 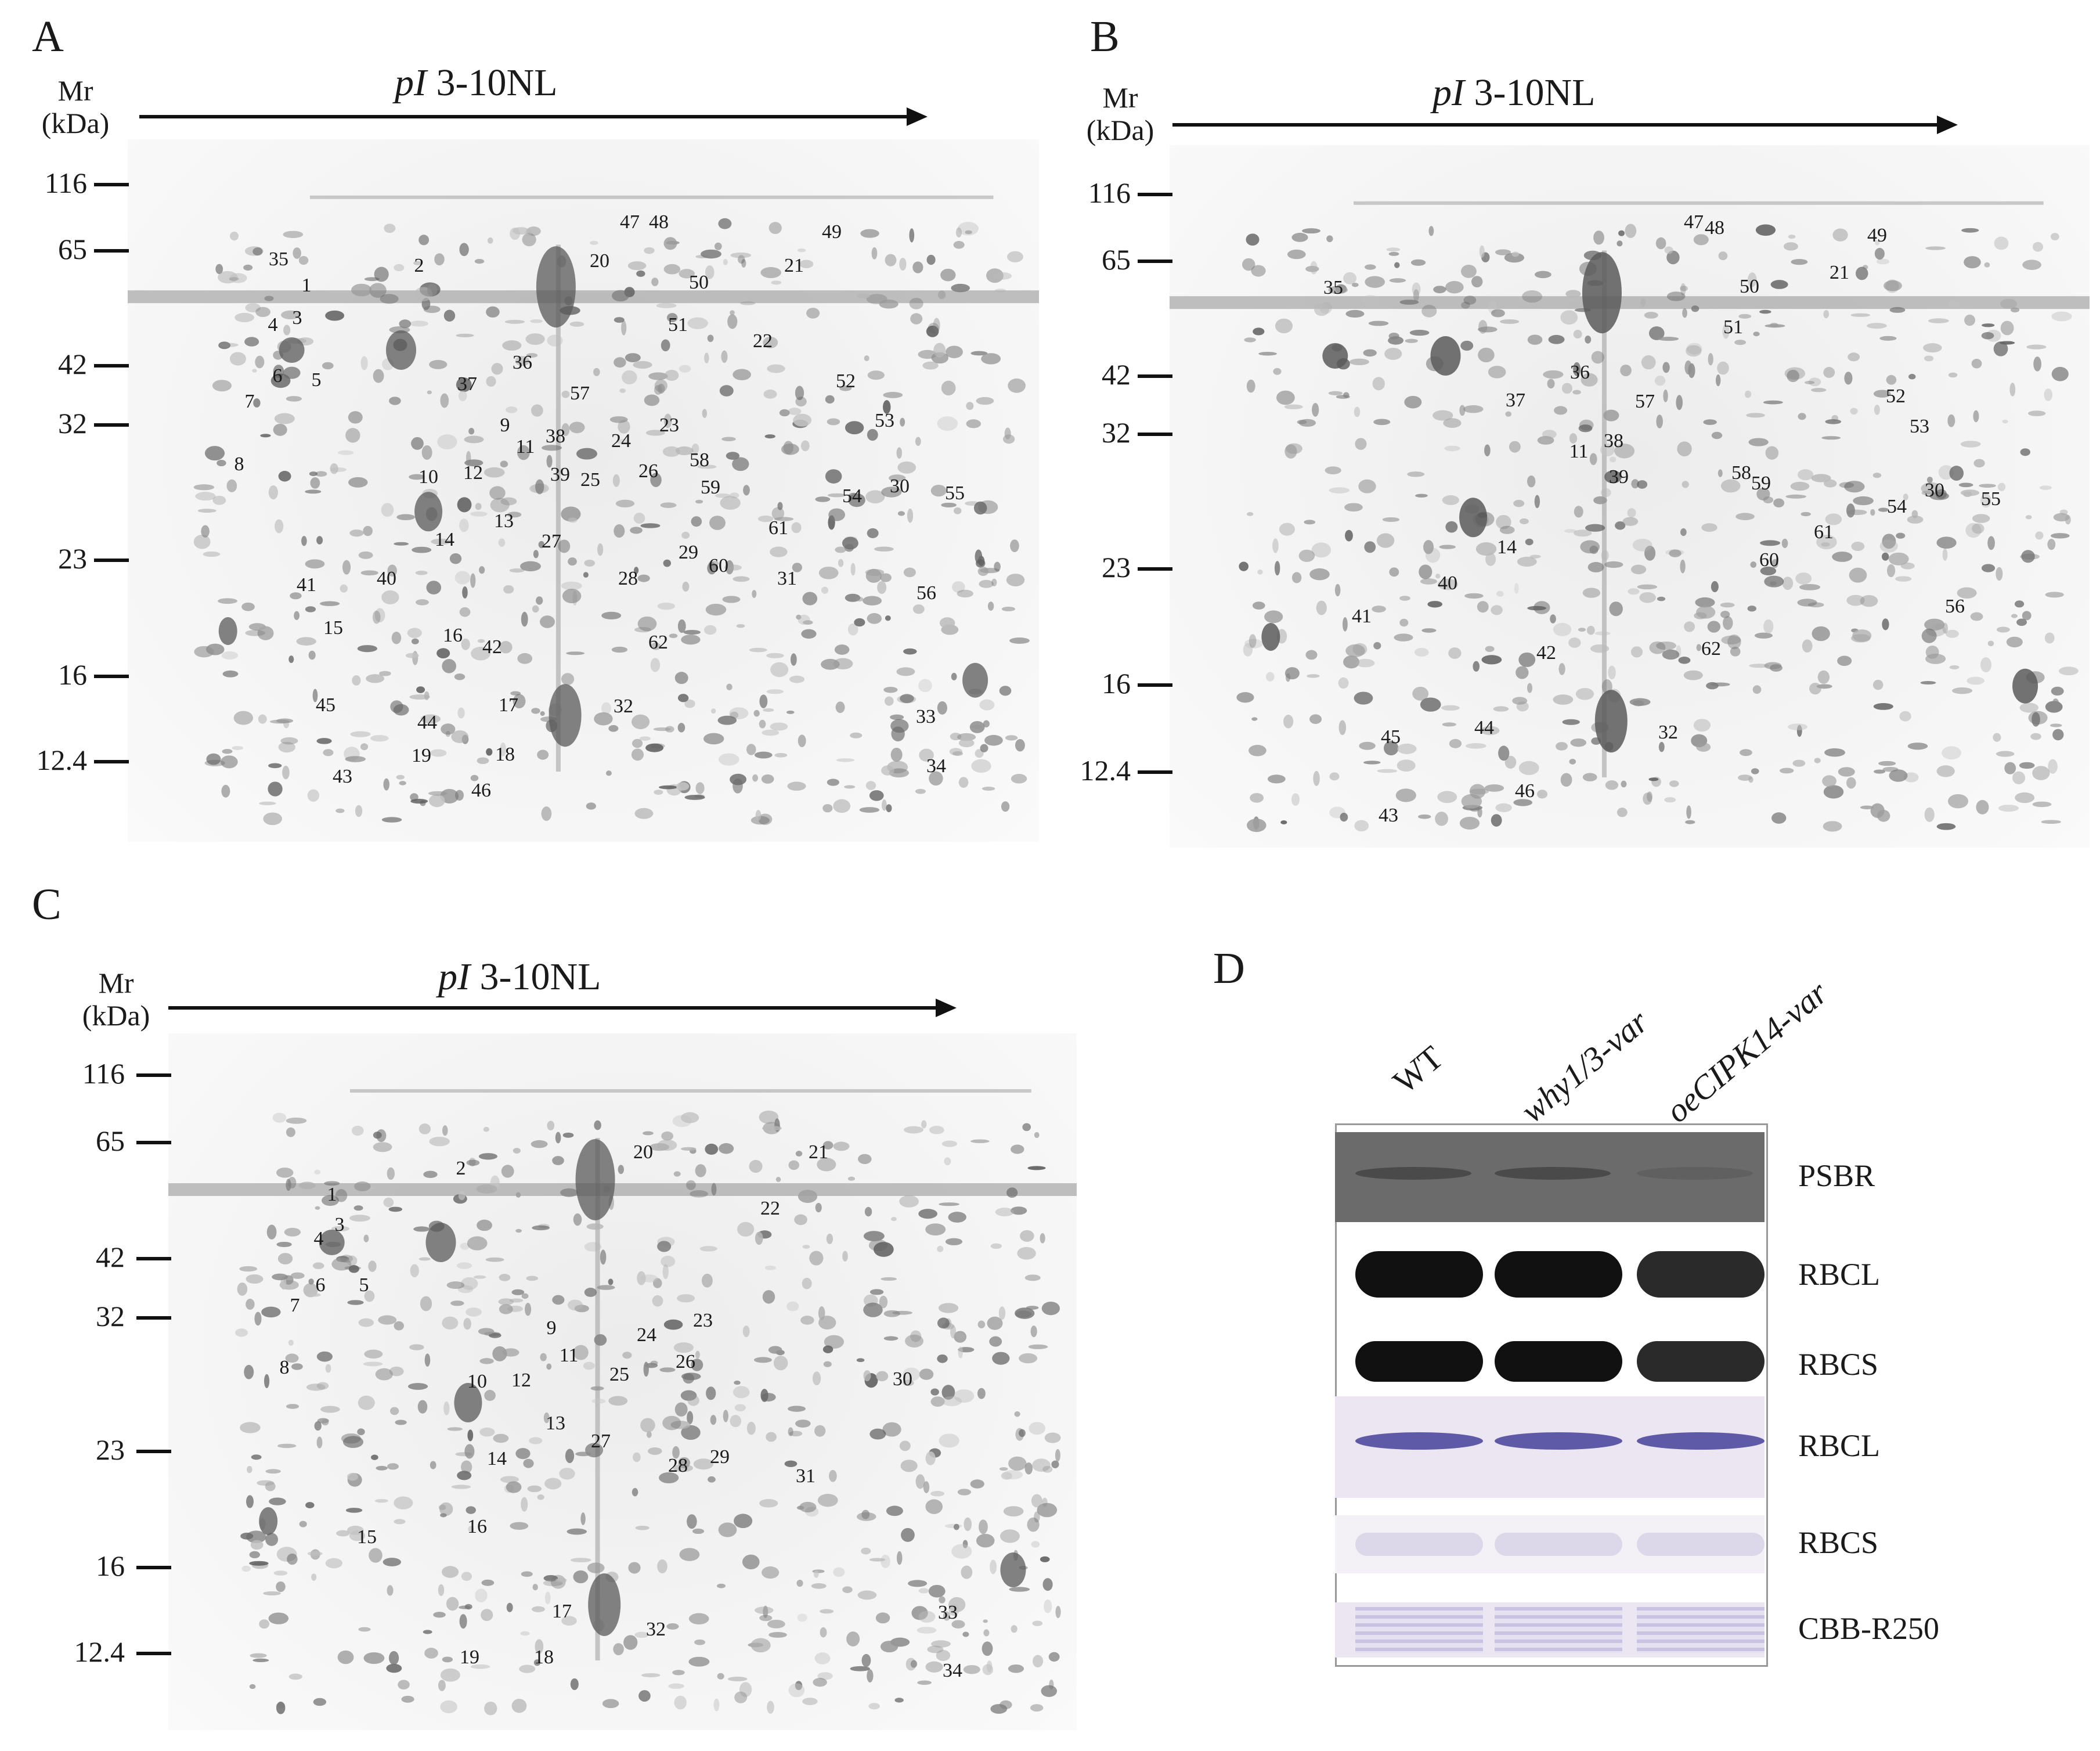 I want to click on spot-number-label: 20, so click(x=599, y=261).